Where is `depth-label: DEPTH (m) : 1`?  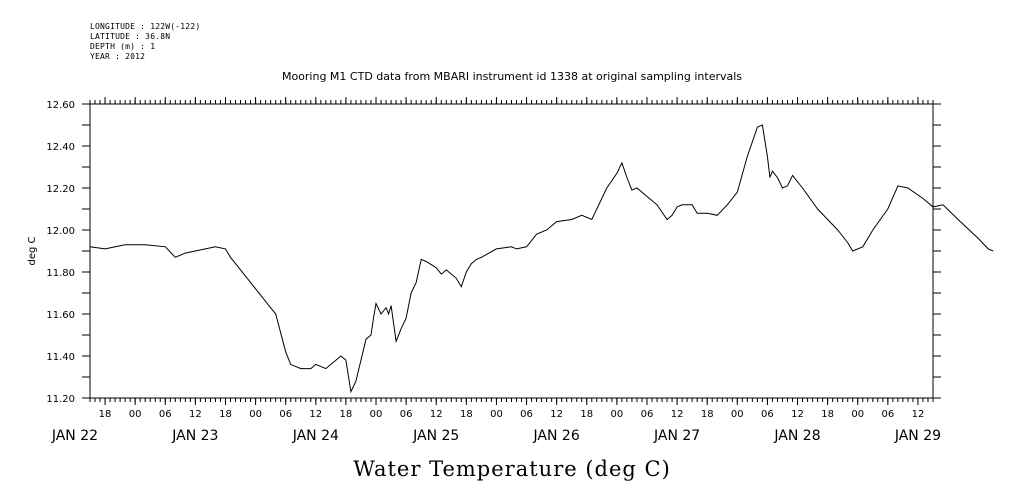 depth-label: DEPTH (m) : 1 is located at coordinates (123, 46).